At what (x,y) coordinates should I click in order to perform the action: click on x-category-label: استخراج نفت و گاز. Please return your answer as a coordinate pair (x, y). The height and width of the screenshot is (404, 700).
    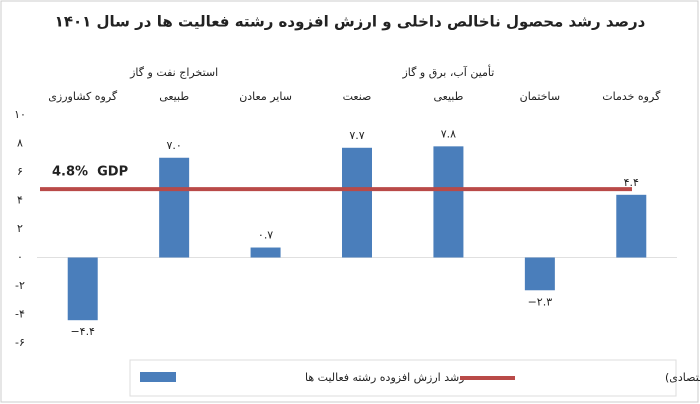
    Looking at the image, I should click on (173, 72).